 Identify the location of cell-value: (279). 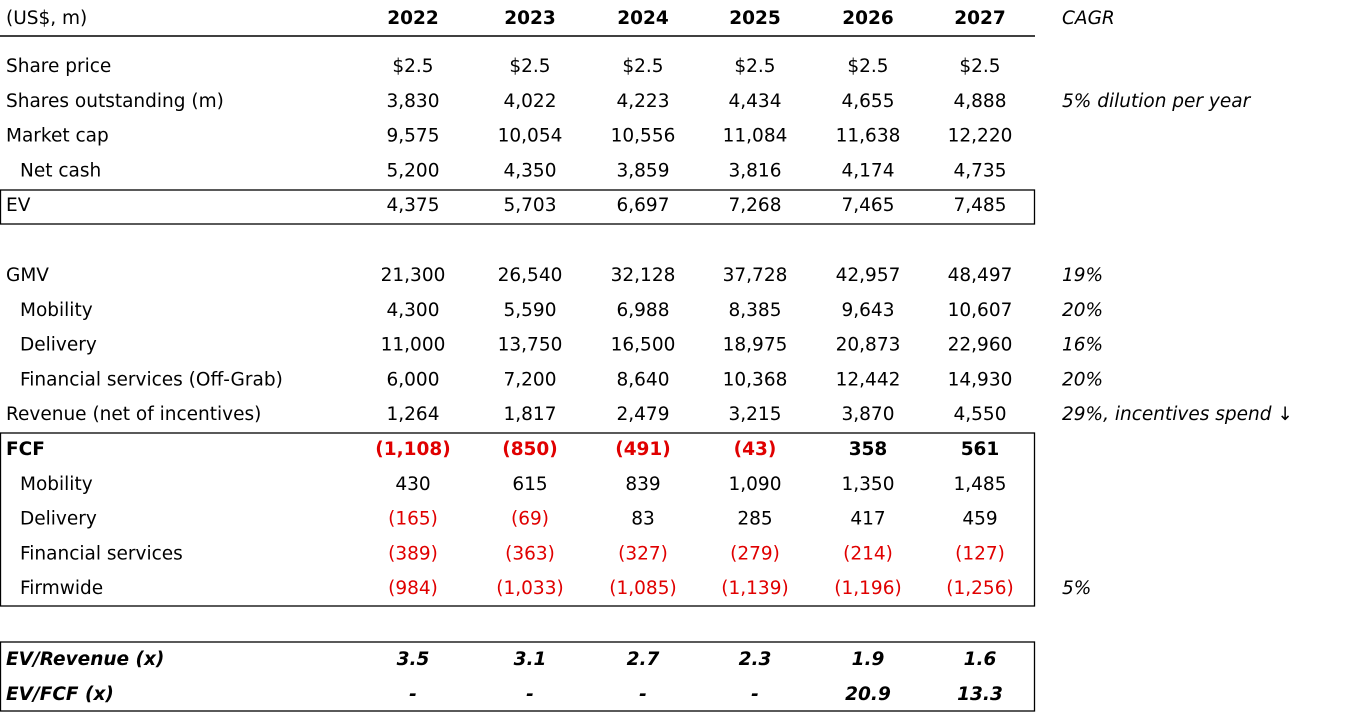
(755, 553).